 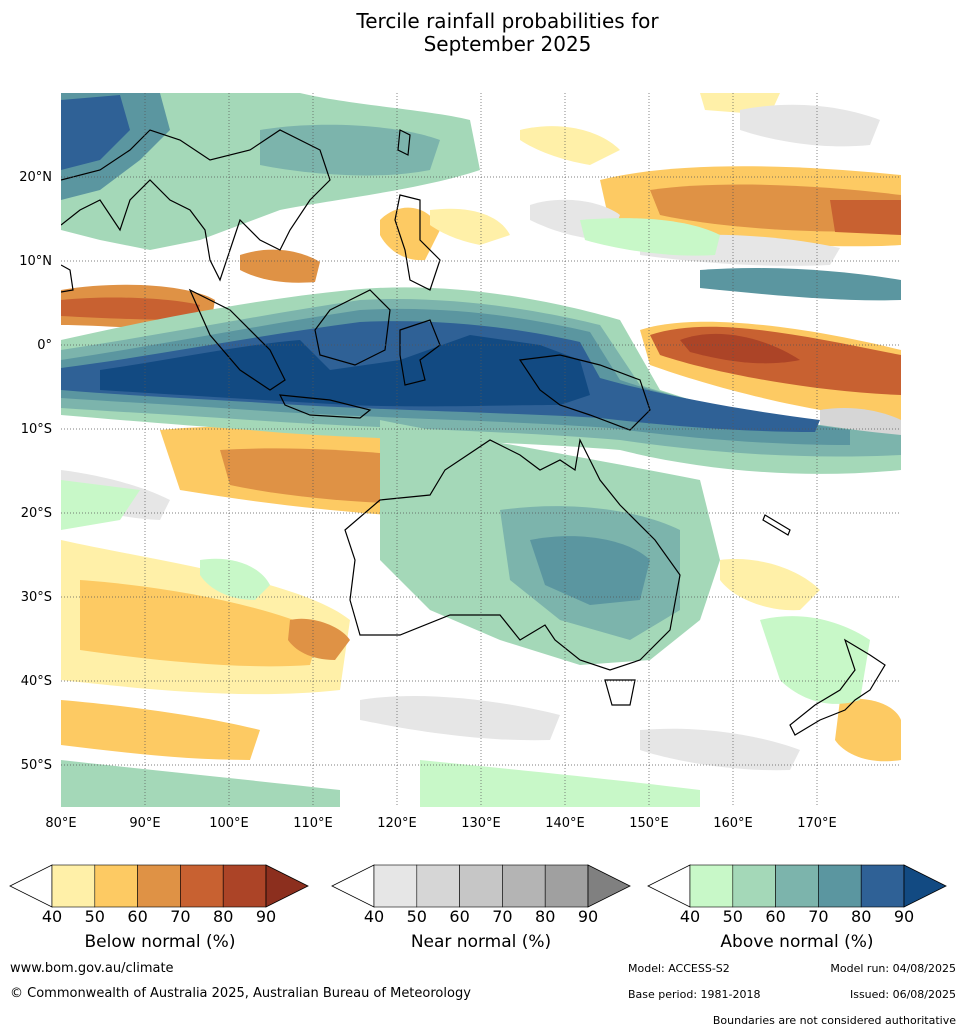 What do you see at coordinates (287, 886) in the screenshot?
I see `below-colorbar-upper-tip` at bounding box center [287, 886].